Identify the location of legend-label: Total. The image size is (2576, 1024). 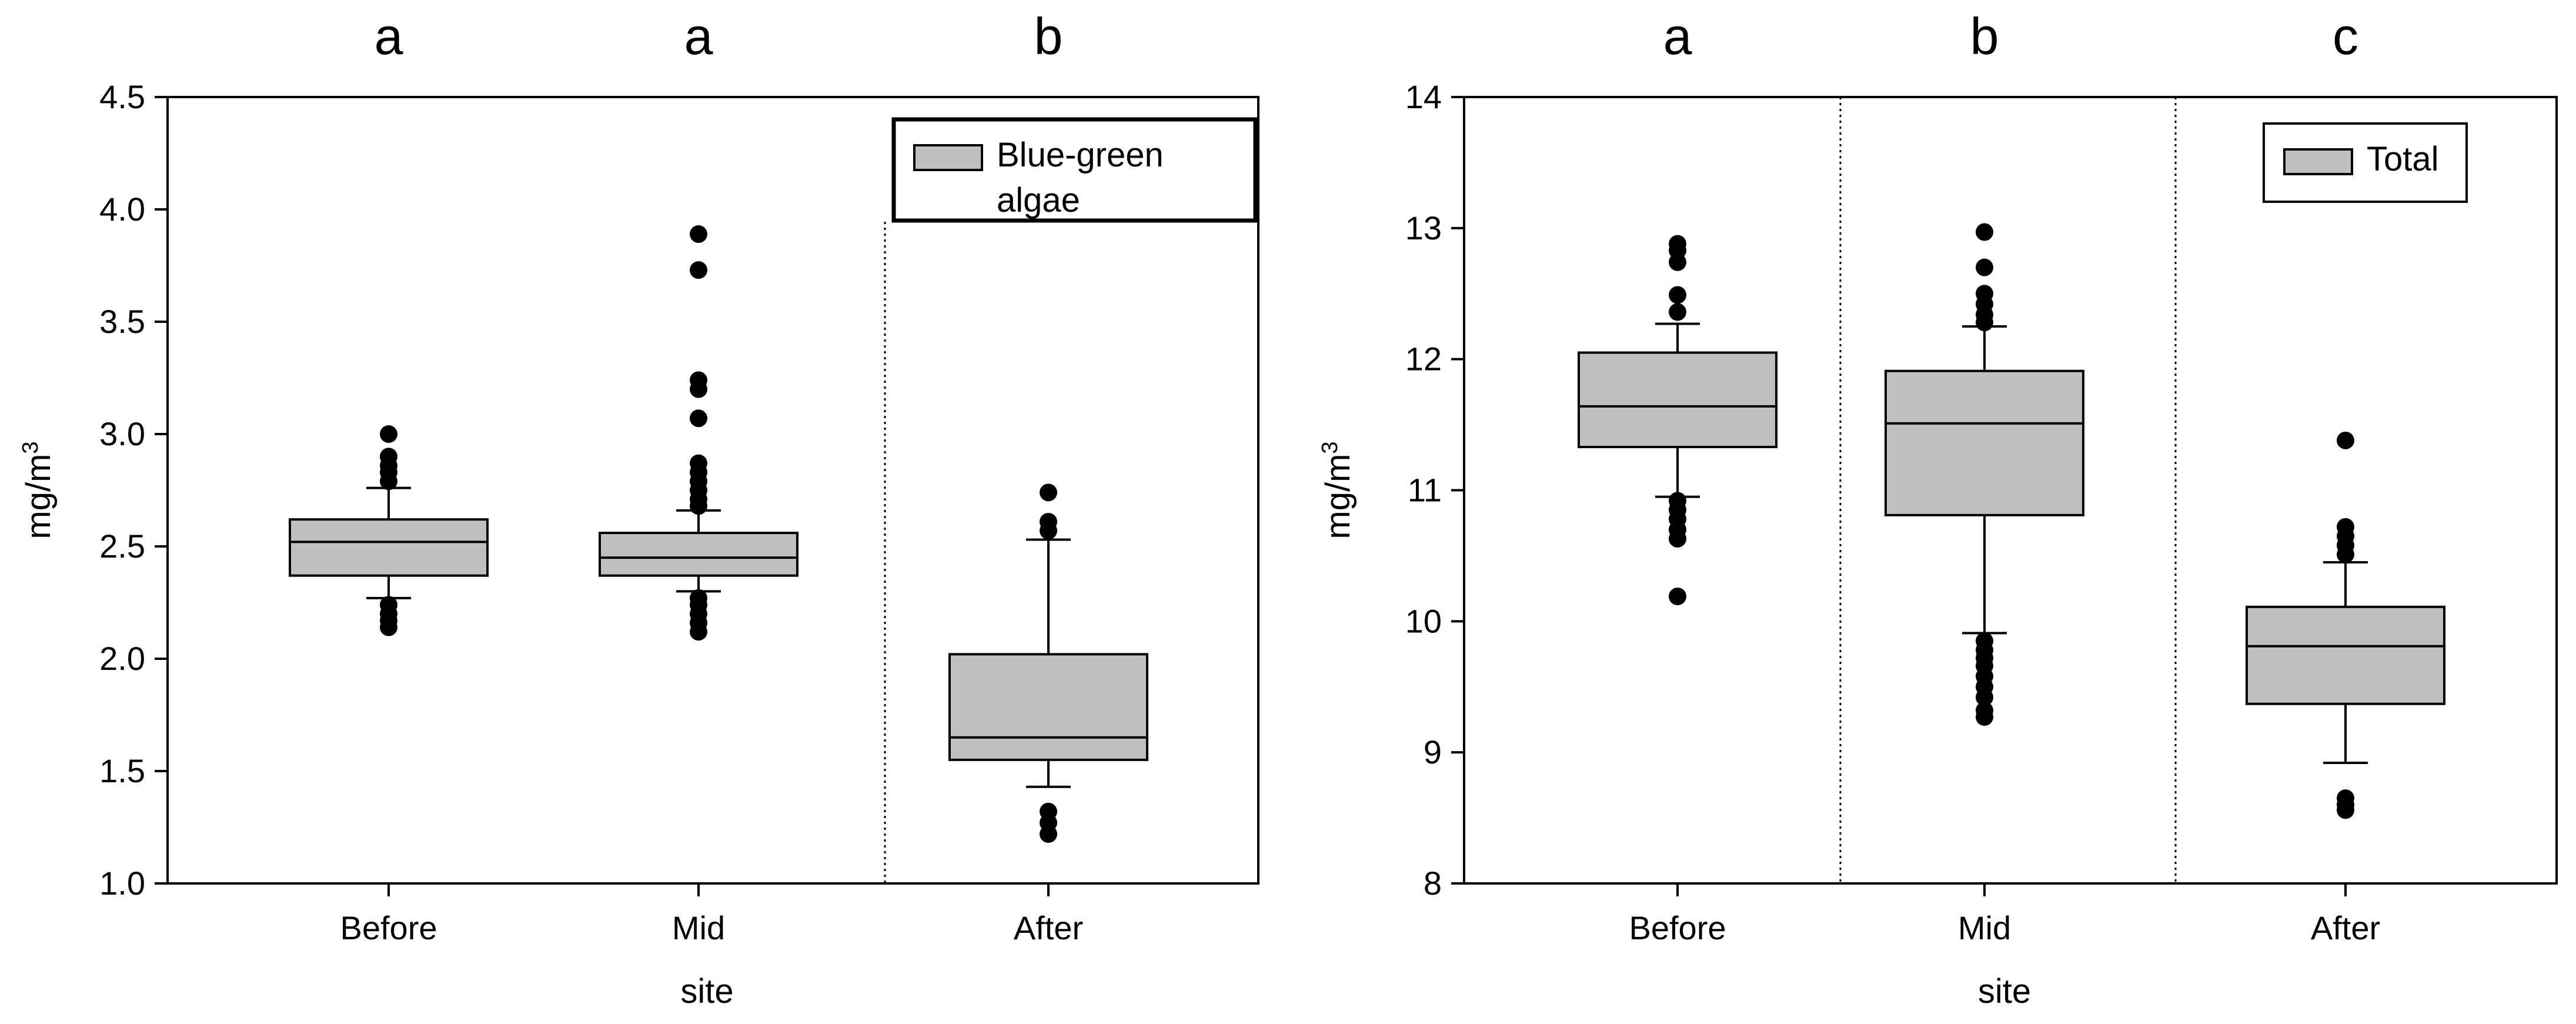
(2403, 159).